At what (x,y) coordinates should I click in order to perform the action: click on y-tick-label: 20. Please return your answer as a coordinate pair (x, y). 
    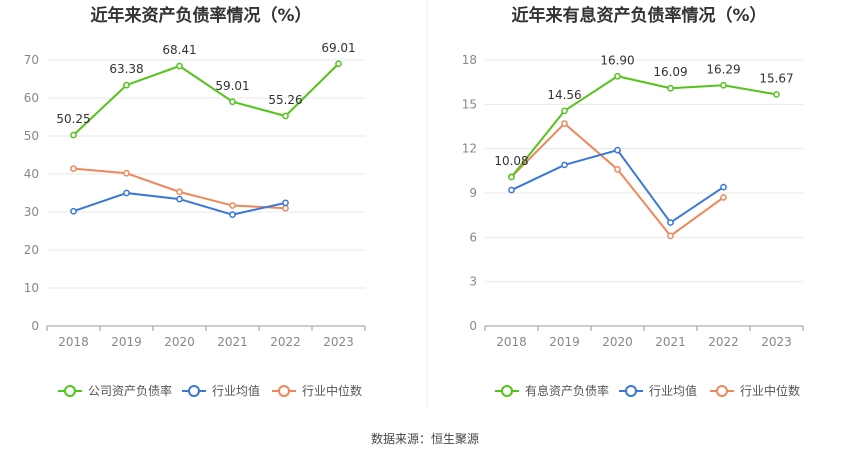
    Looking at the image, I should click on (31, 250).